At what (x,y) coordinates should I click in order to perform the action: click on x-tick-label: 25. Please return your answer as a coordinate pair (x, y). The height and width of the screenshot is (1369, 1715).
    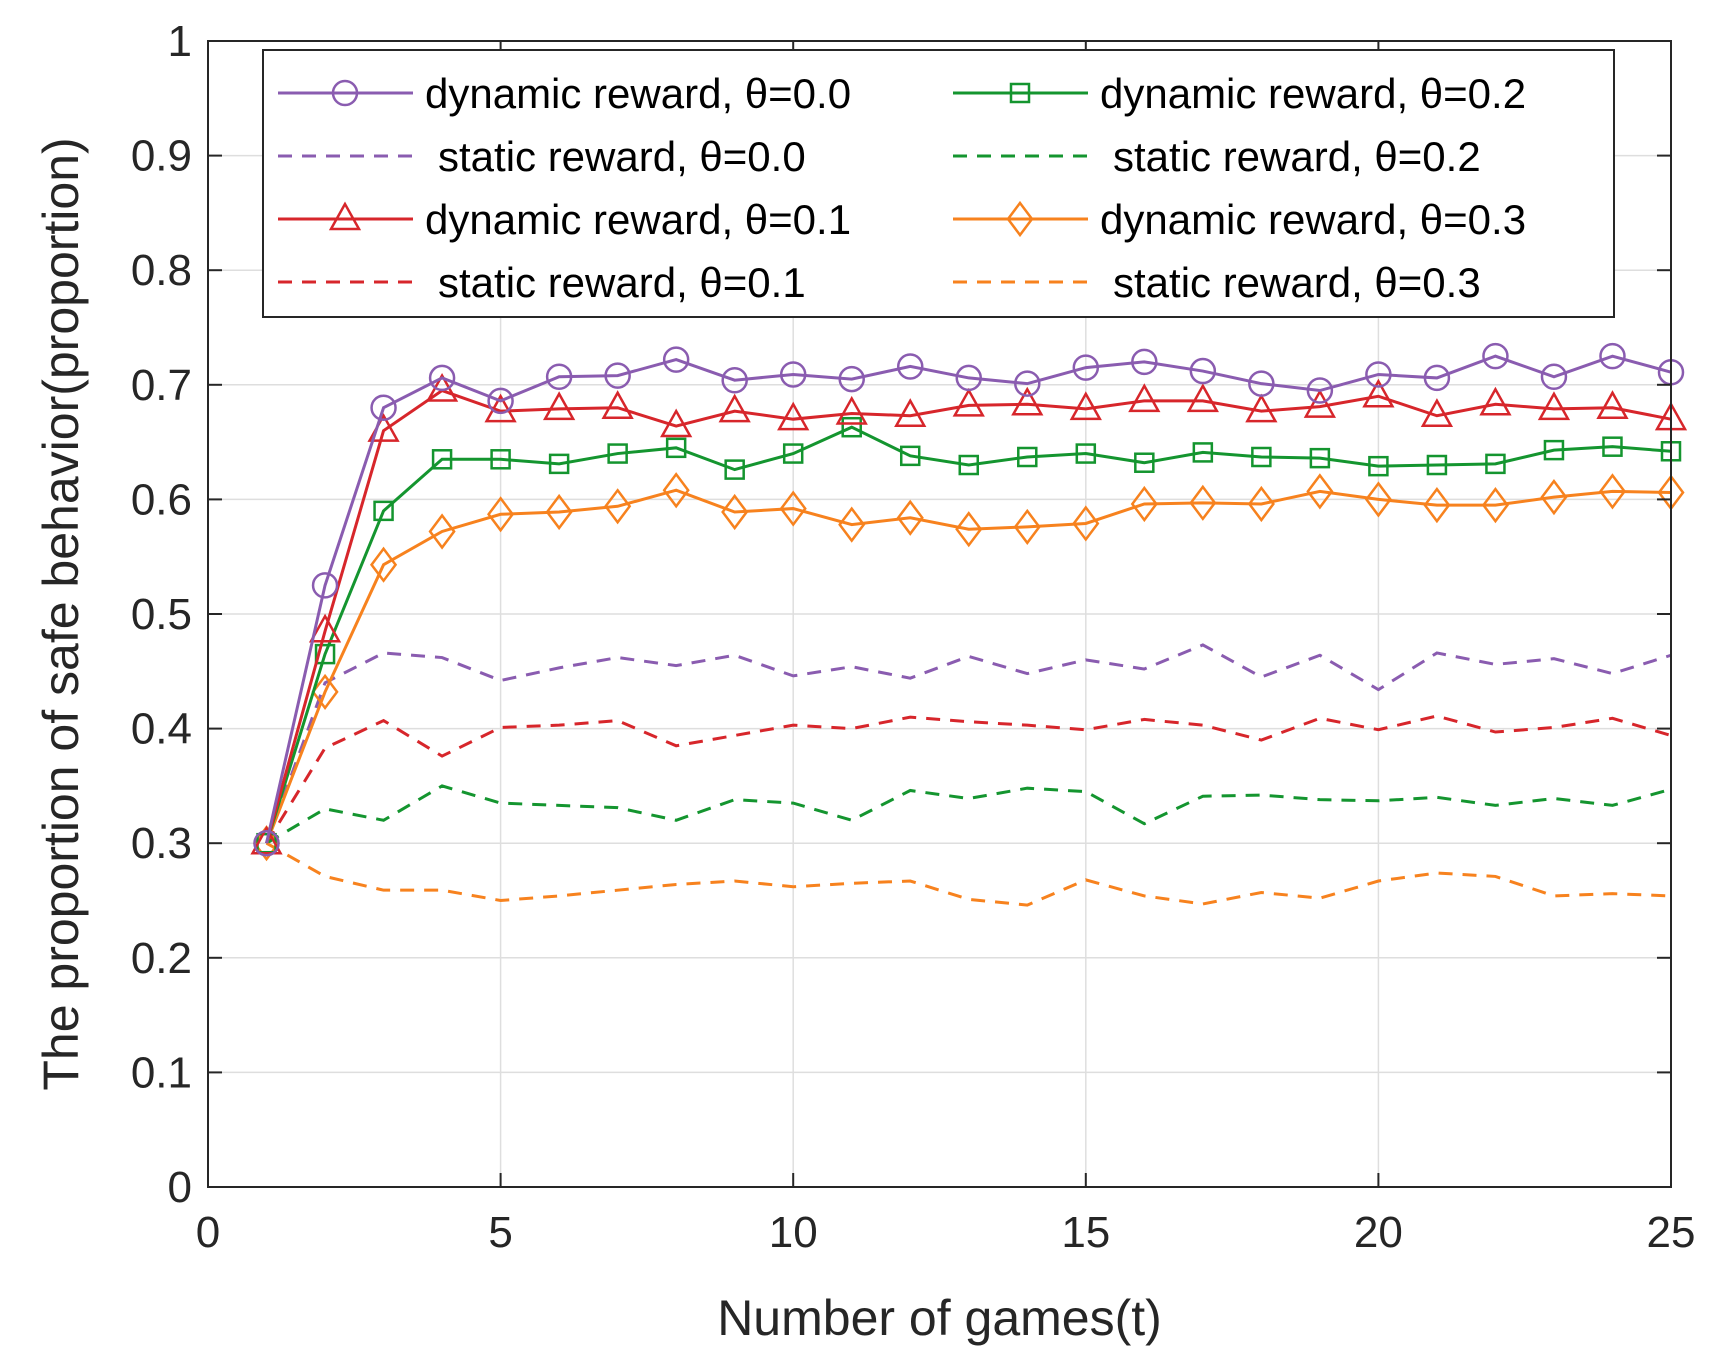
    Looking at the image, I should click on (1671, 1232).